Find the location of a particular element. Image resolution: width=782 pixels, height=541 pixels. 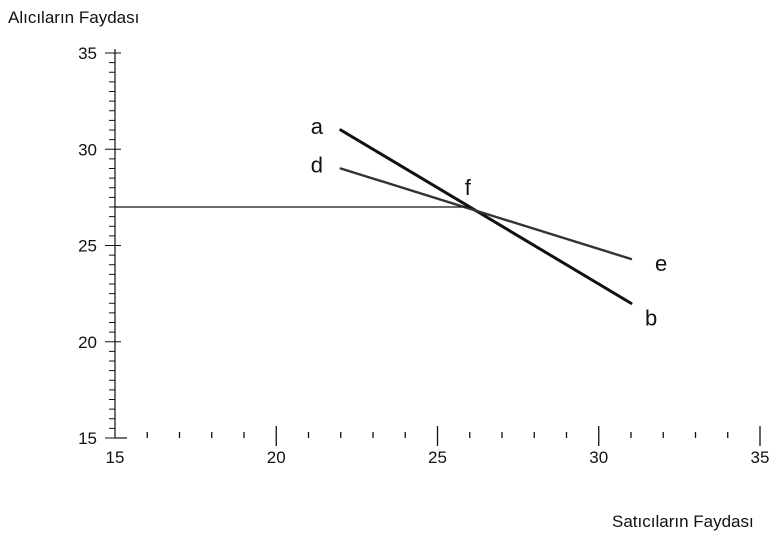

point-label-f: f is located at coordinates (468, 187).